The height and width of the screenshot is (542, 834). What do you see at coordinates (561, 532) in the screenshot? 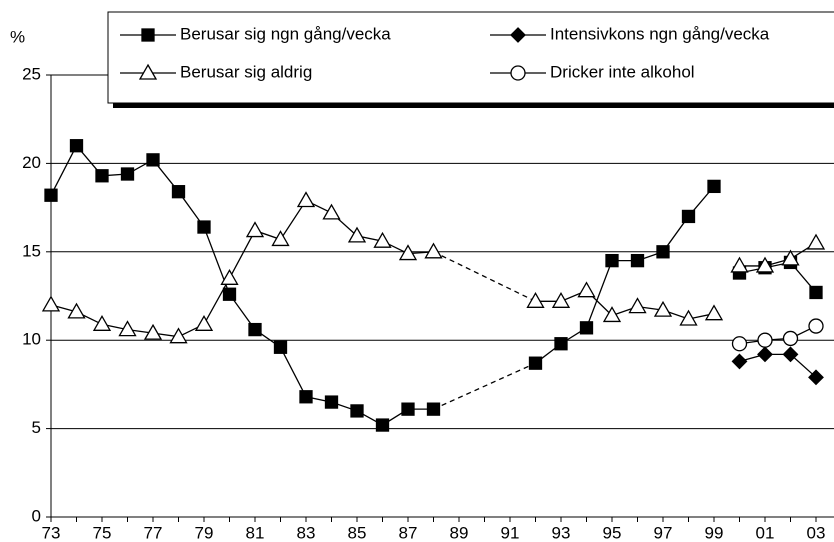
I see `x-tick-label: 93` at bounding box center [561, 532].